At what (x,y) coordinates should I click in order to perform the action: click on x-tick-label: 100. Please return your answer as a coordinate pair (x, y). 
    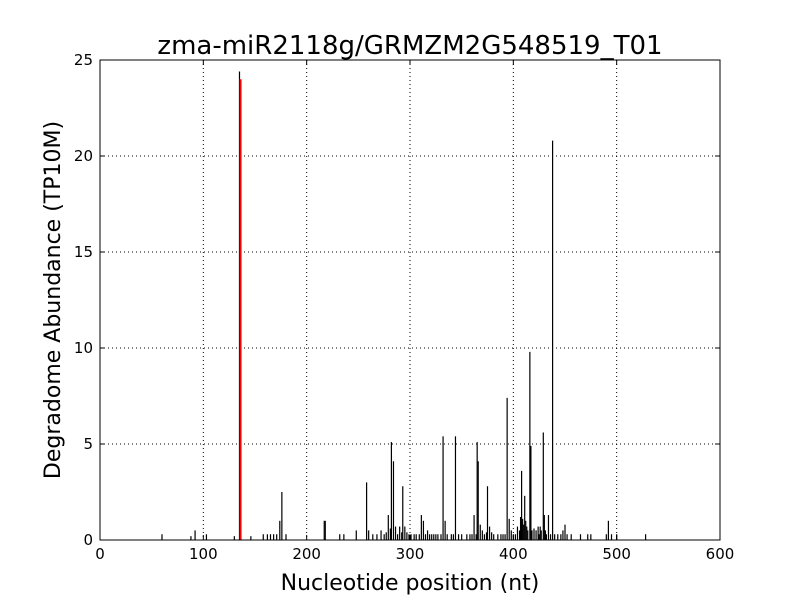
    Looking at the image, I should click on (203, 554).